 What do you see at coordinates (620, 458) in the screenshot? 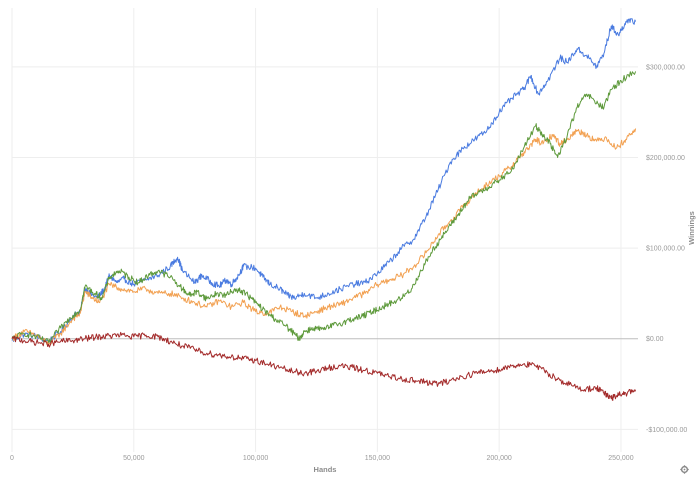
I see `x-tick-label: 250,000` at bounding box center [620, 458].